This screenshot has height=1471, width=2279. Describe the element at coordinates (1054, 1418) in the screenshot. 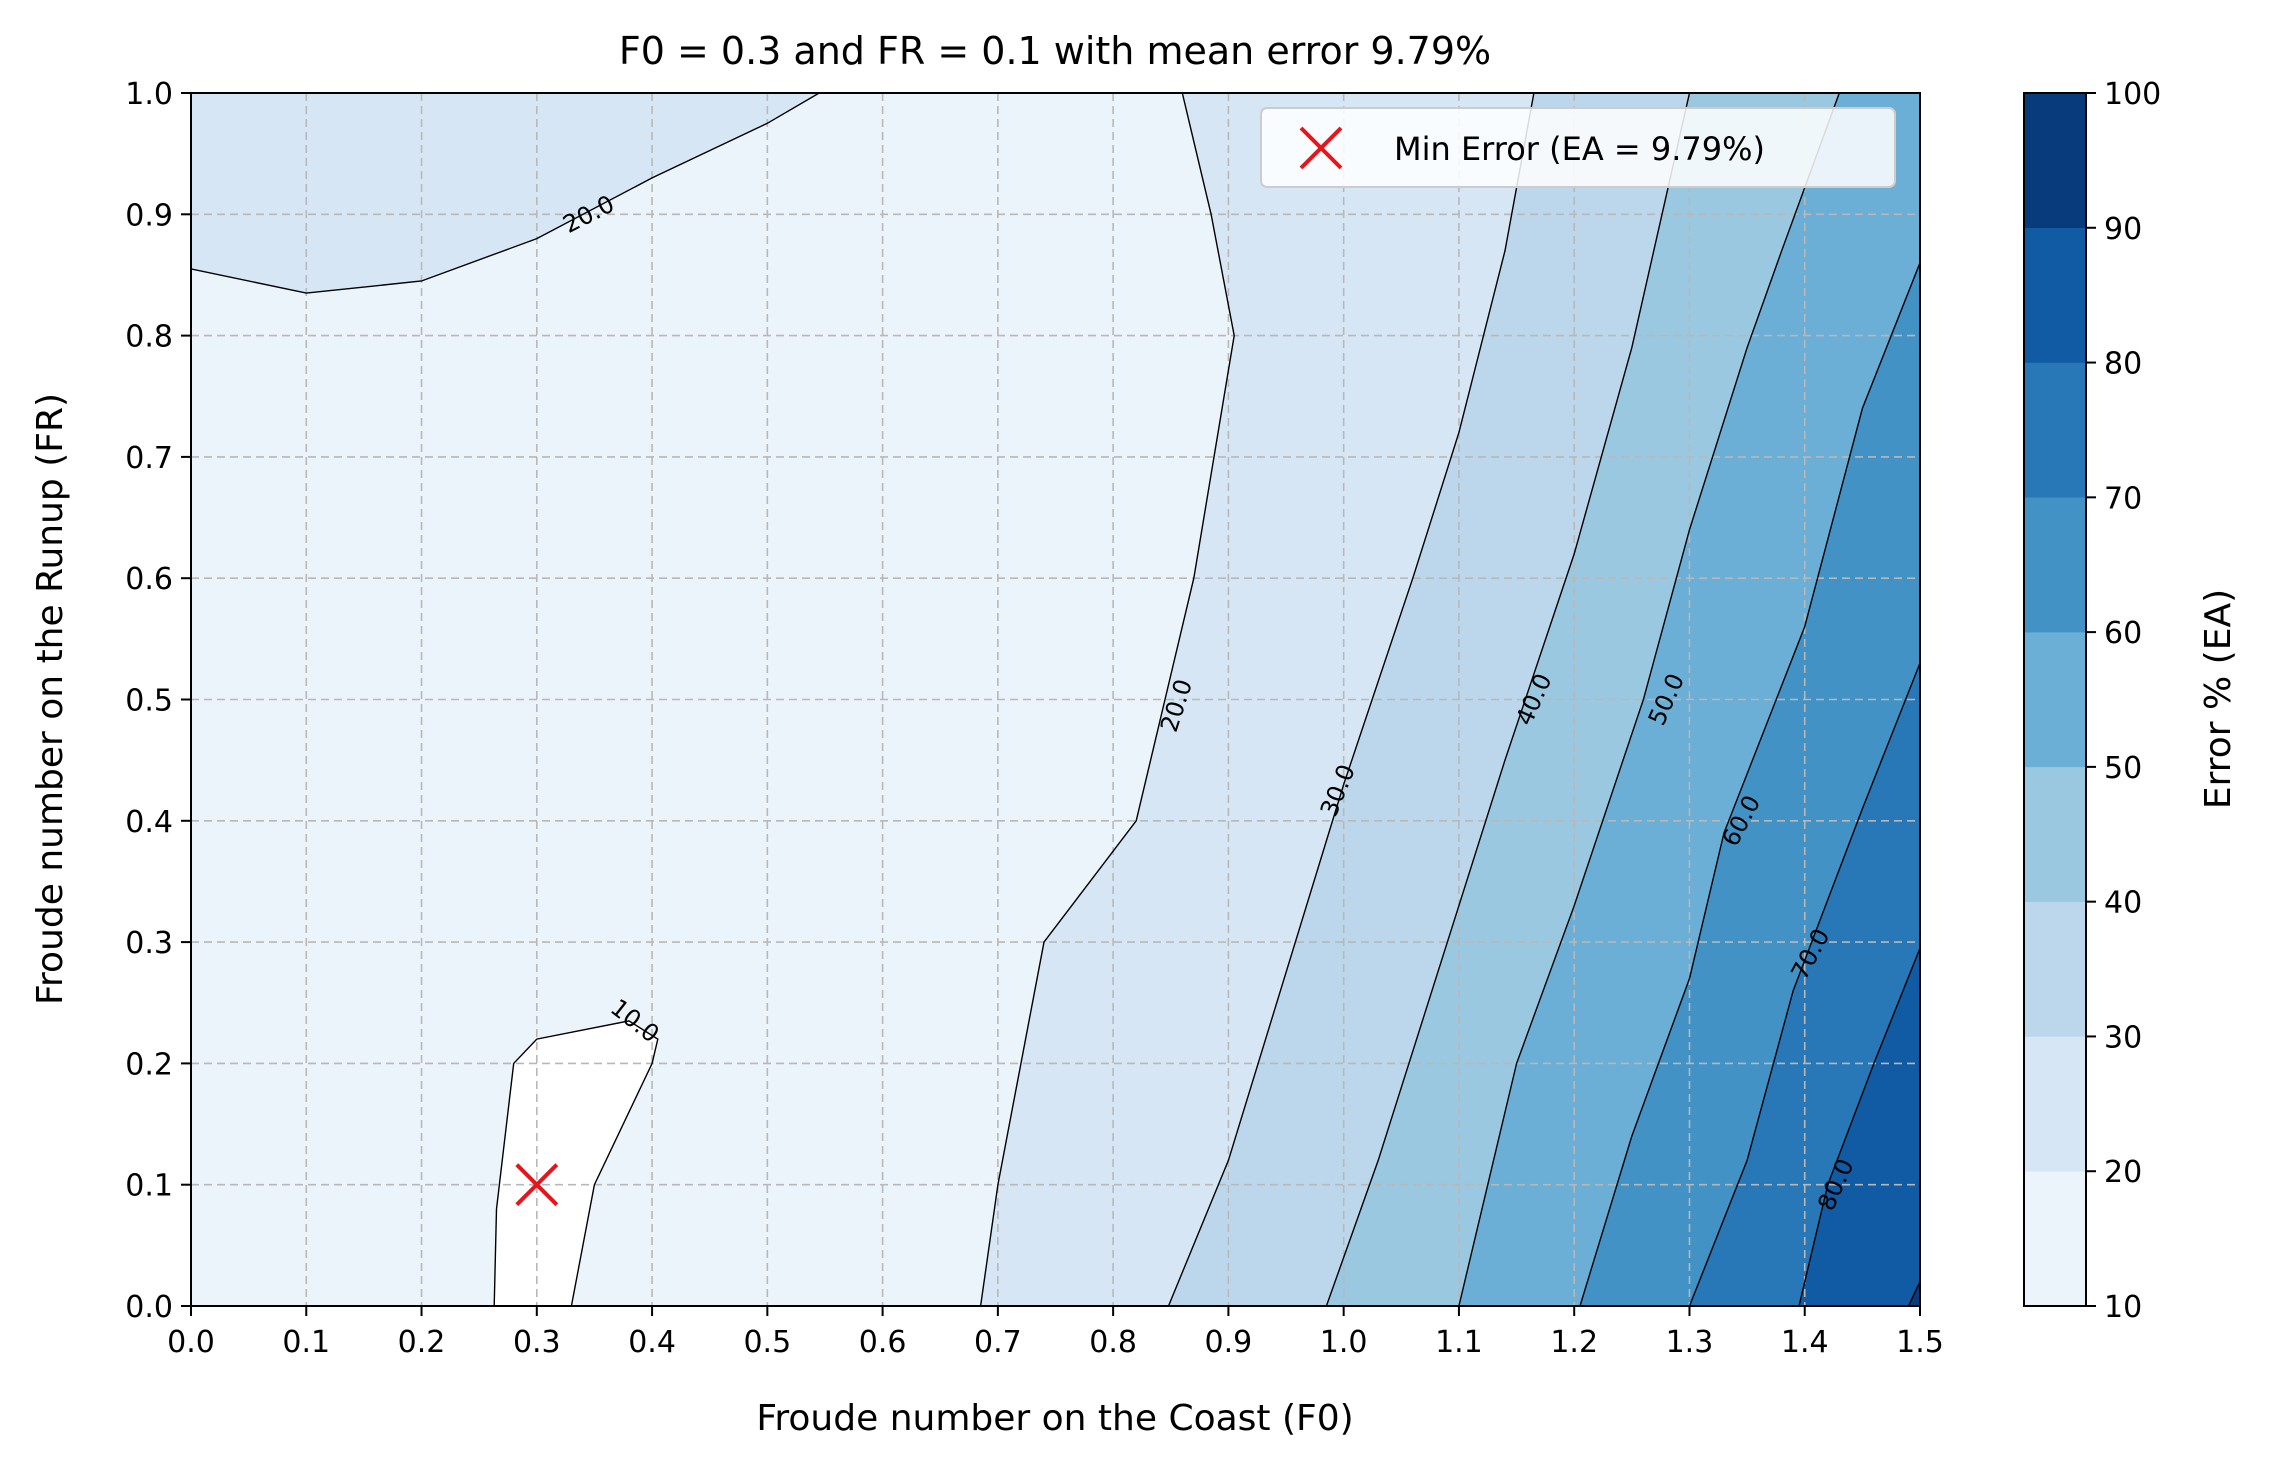

I see `x-axis-title: Froude number on the Coast (F0)` at that location.